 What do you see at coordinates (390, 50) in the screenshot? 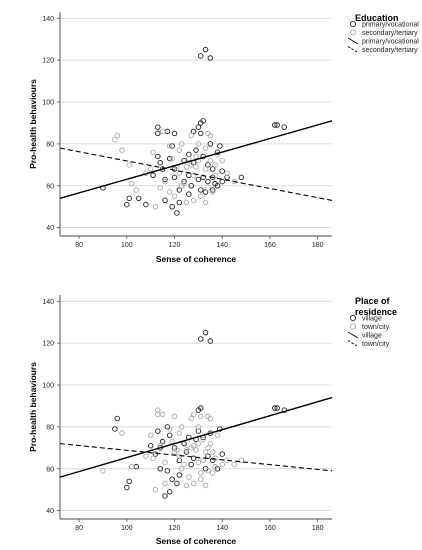
I see `legend-label: secondary/tertiary` at bounding box center [390, 50].